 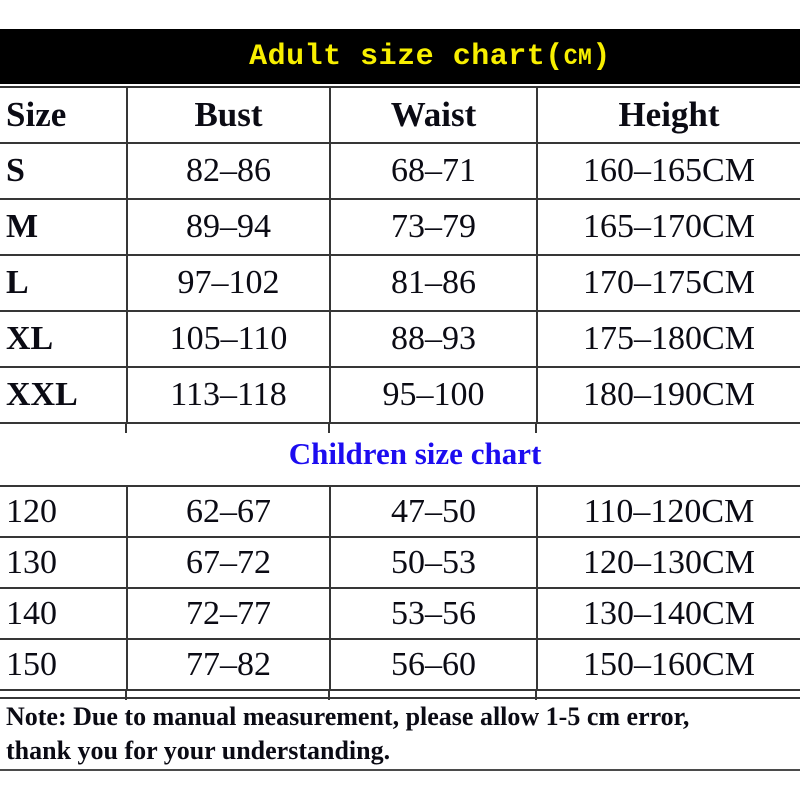 What do you see at coordinates (400, 698) in the screenshot?
I see `divider-line` at bounding box center [400, 698].